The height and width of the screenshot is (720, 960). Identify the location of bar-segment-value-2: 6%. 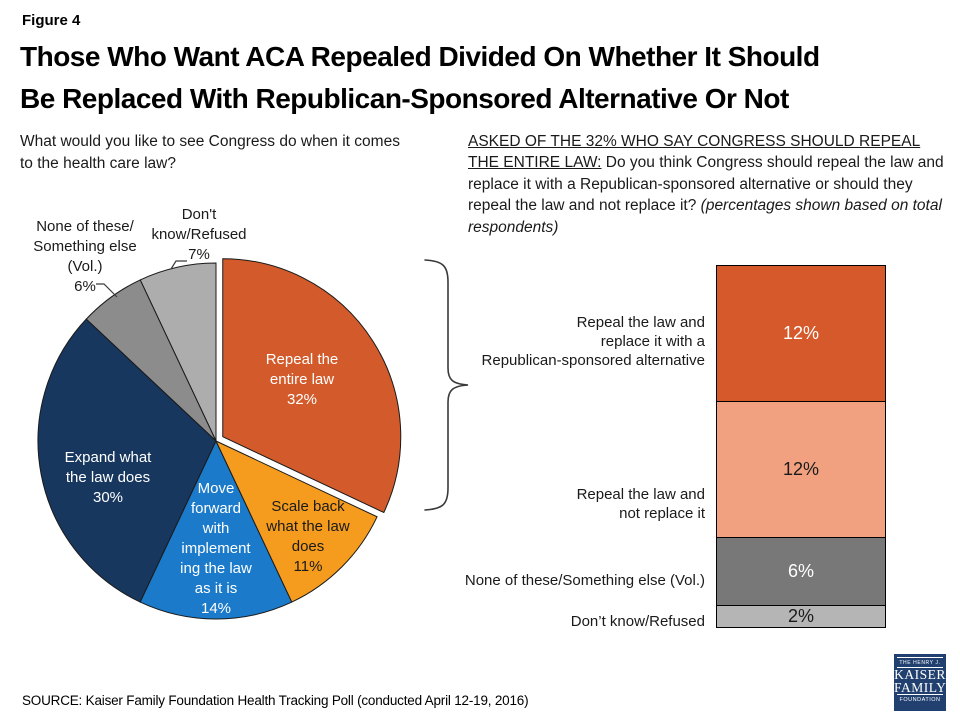
(800, 571).